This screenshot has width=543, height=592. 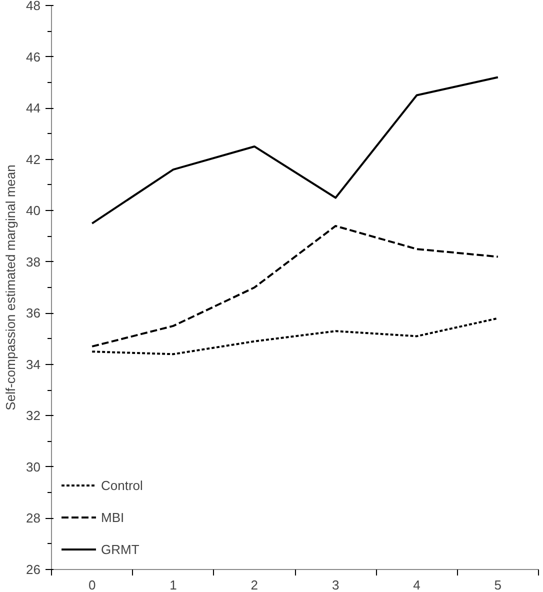 What do you see at coordinates (33, 416) in the screenshot?
I see `y-tick-label: 32` at bounding box center [33, 416].